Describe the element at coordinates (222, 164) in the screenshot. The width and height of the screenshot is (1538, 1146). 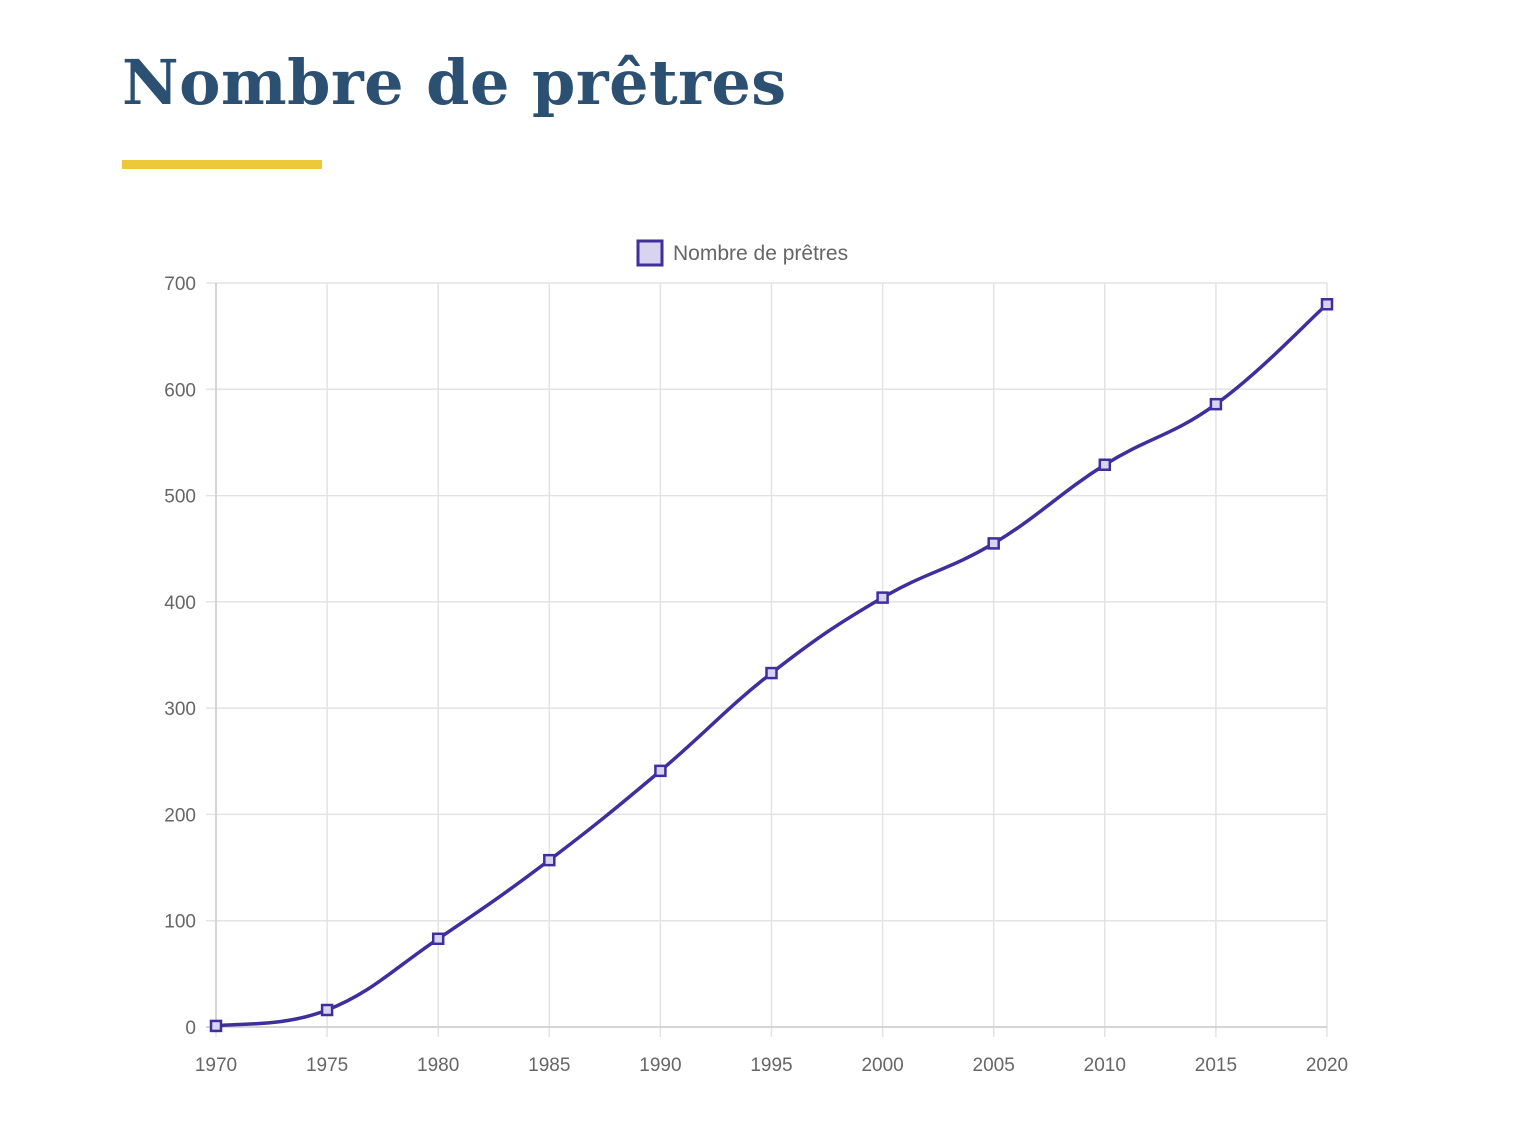
I see `title-underline` at that location.